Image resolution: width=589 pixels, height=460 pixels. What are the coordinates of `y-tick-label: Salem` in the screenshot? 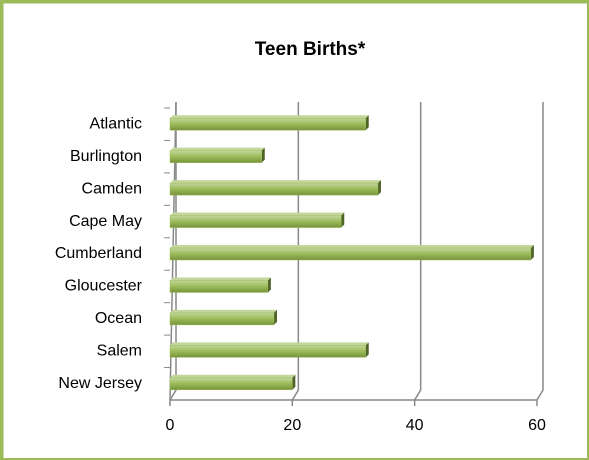 It's located at (119, 351).